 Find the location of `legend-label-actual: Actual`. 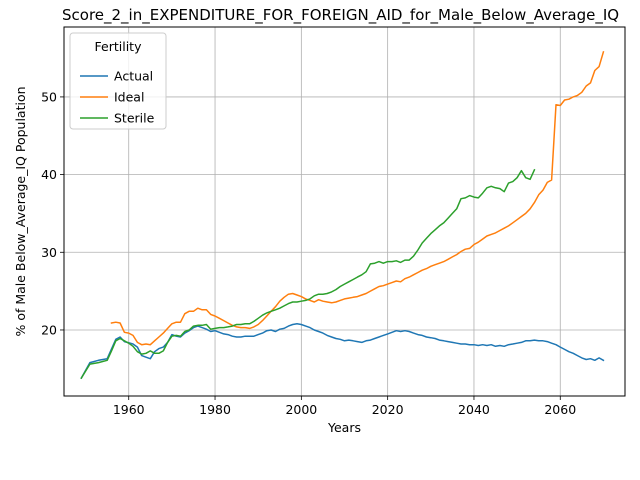

legend-label-actual: Actual is located at coordinates (133, 76).